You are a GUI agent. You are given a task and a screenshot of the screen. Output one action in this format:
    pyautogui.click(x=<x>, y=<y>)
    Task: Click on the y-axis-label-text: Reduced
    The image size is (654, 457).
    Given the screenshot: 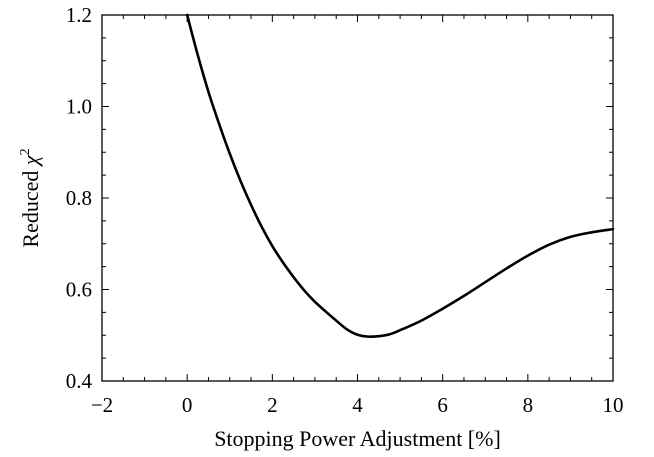 What is the action you would take?
    pyautogui.click(x=30, y=206)
    